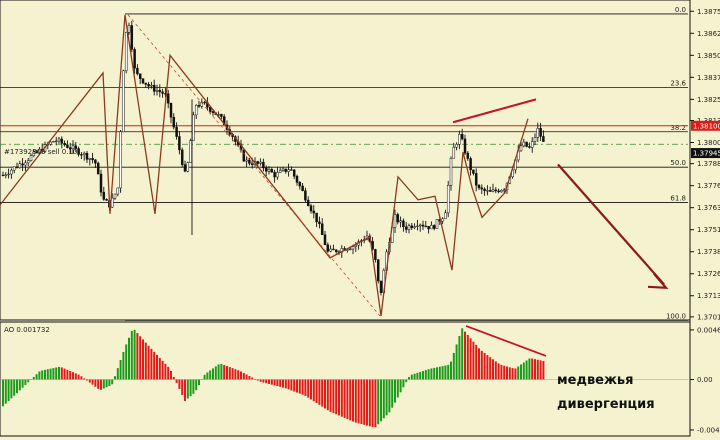 The height and width of the screenshot is (440, 720). What do you see at coordinates (708, 296) in the screenshot?
I see `price-tick-label: 1.37135` at bounding box center [708, 296].